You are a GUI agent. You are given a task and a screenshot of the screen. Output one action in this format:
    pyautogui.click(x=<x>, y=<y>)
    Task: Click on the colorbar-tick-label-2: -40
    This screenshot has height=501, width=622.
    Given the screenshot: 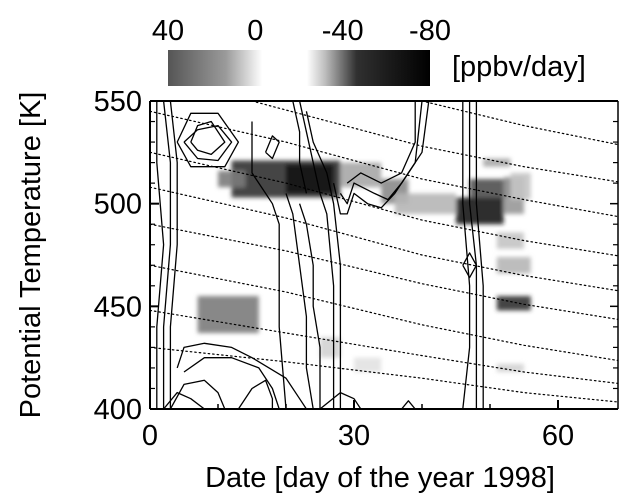 What is the action you would take?
    pyautogui.click(x=343, y=31)
    